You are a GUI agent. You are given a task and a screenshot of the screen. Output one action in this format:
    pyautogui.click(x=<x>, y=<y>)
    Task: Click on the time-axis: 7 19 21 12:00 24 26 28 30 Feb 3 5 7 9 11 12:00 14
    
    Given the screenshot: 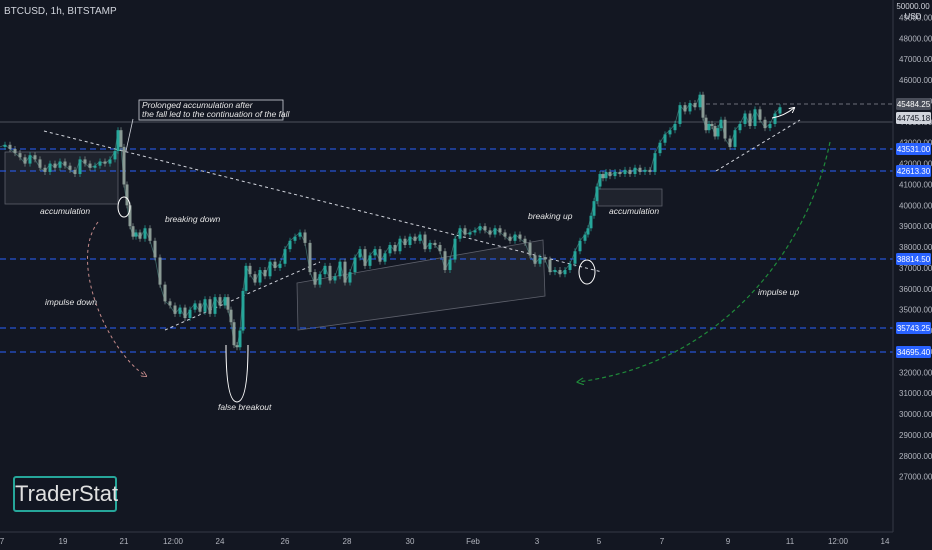 What is the action you would take?
    pyautogui.click(x=445, y=541)
    